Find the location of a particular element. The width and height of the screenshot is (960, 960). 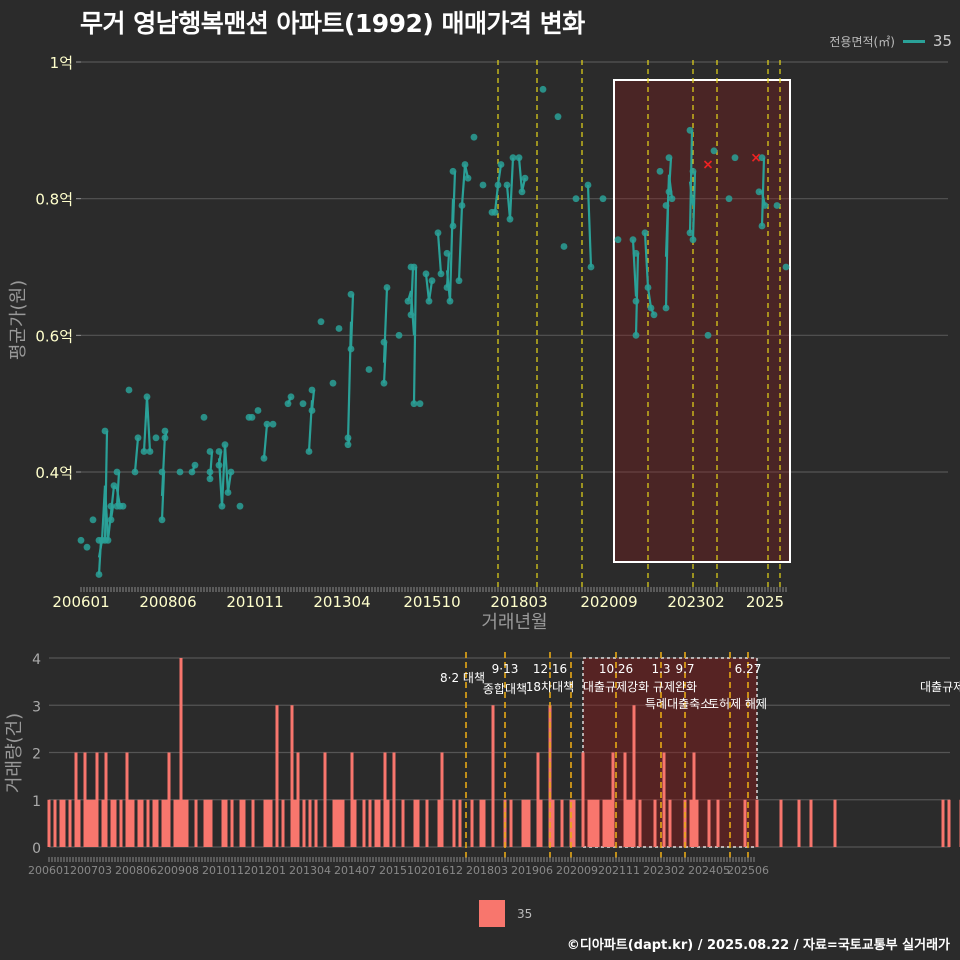

bar-x-tick-label: 200703 is located at coordinates (91, 870).